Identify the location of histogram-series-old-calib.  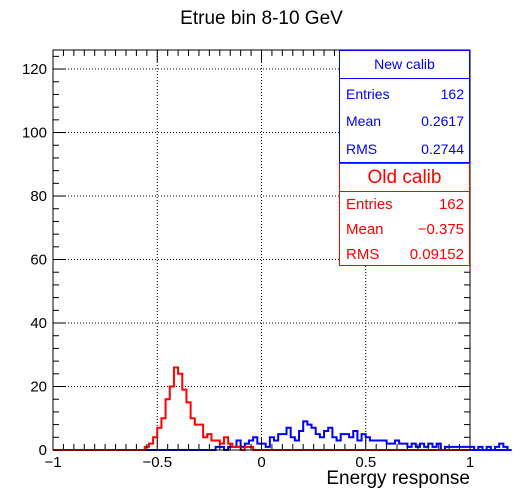
(261, 408).